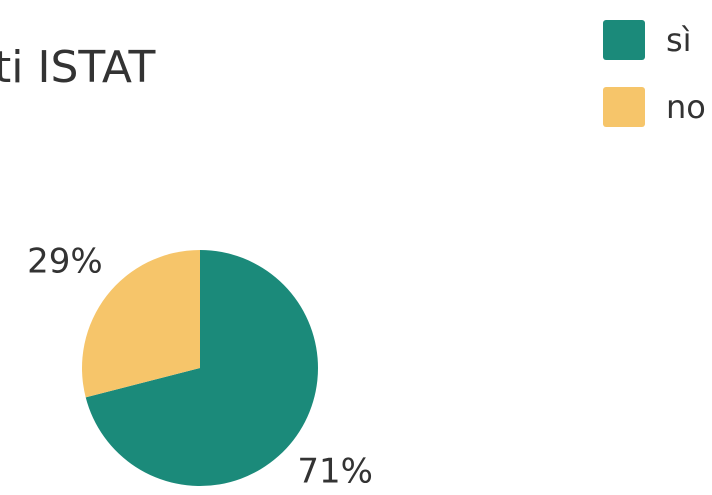 This screenshot has width=712, height=495. Describe the element at coordinates (141, 324) in the screenshot. I see `pie-slice` at that location.